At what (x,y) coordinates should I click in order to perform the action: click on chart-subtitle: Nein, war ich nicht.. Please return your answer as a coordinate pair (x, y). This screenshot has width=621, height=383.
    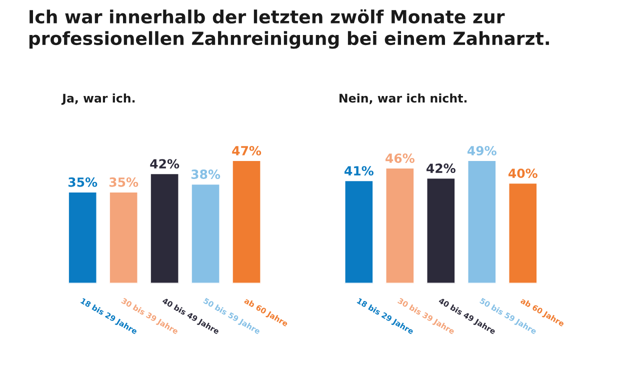
    Looking at the image, I should click on (403, 98).